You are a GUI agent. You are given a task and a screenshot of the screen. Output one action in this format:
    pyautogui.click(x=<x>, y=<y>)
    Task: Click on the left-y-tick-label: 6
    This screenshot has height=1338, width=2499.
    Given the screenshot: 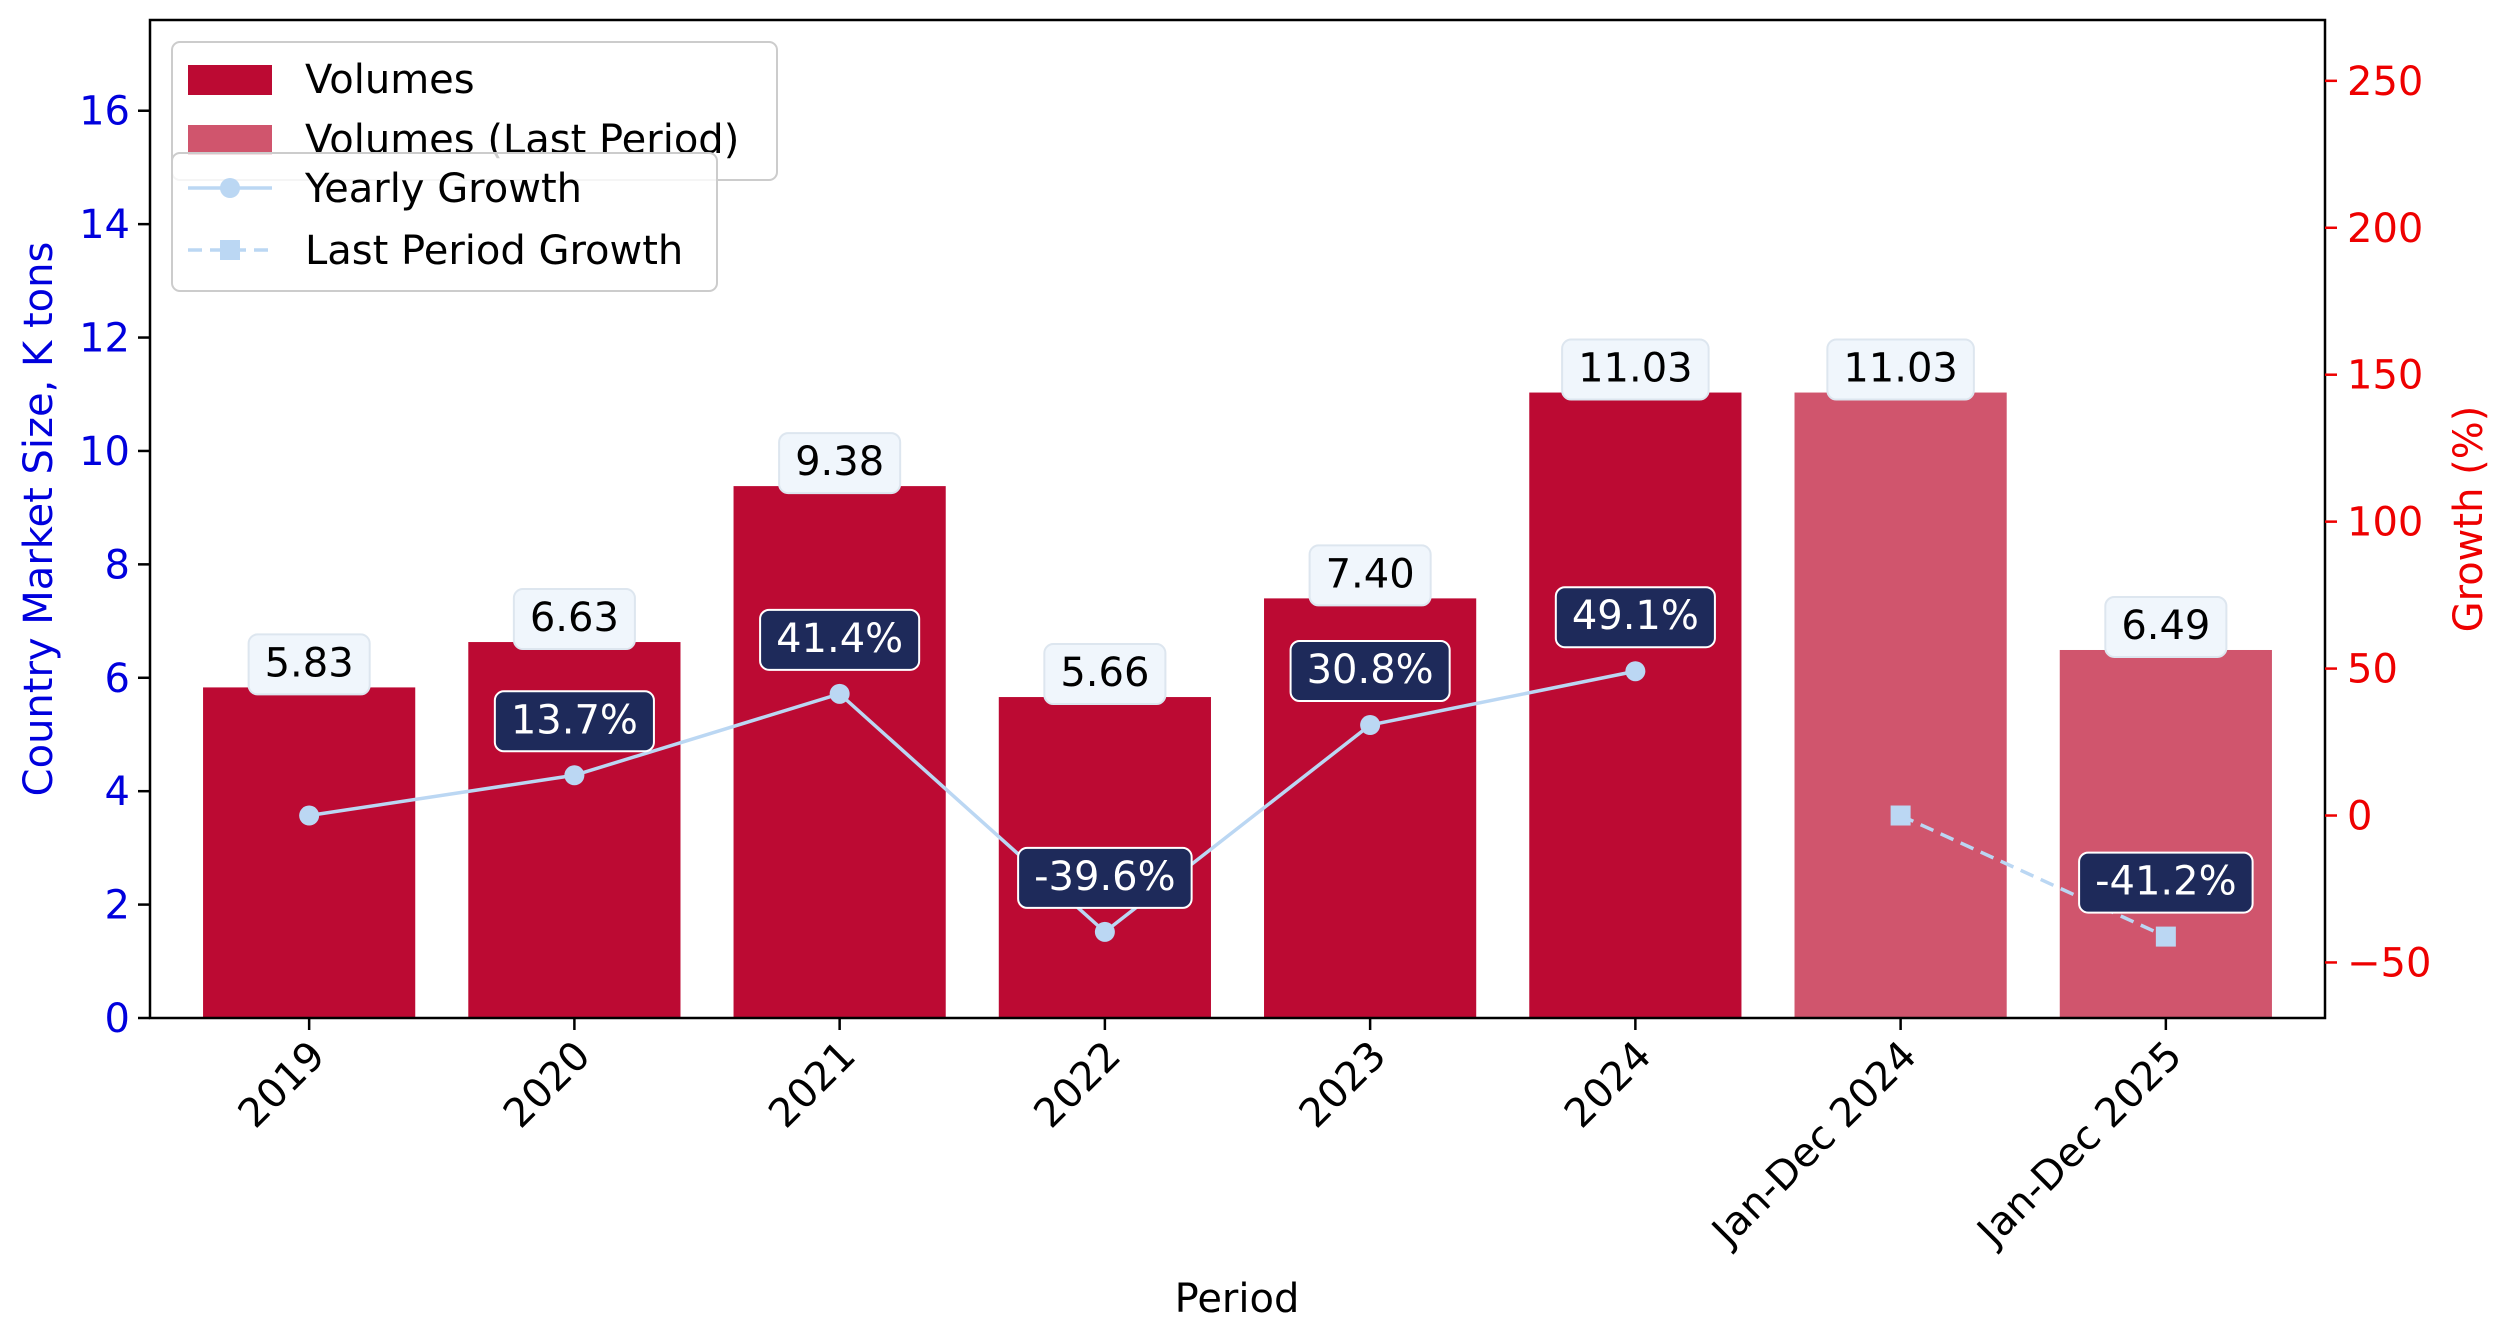 What is the action you would take?
    pyautogui.click(x=117, y=679)
    